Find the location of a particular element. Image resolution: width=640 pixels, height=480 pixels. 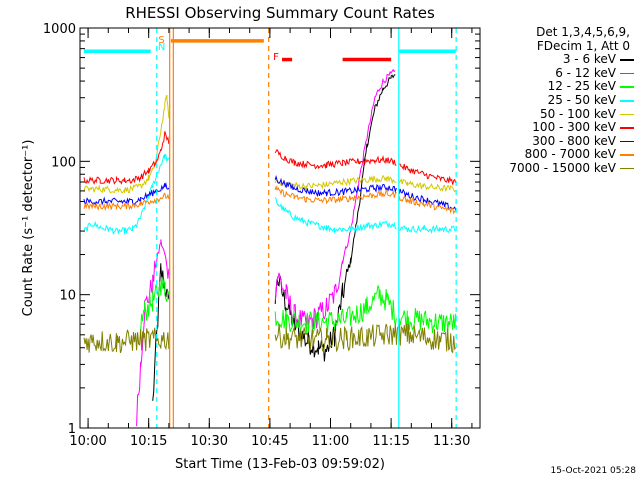

legend-entry: 25 - 50 keV is located at coordinates (554, 100).